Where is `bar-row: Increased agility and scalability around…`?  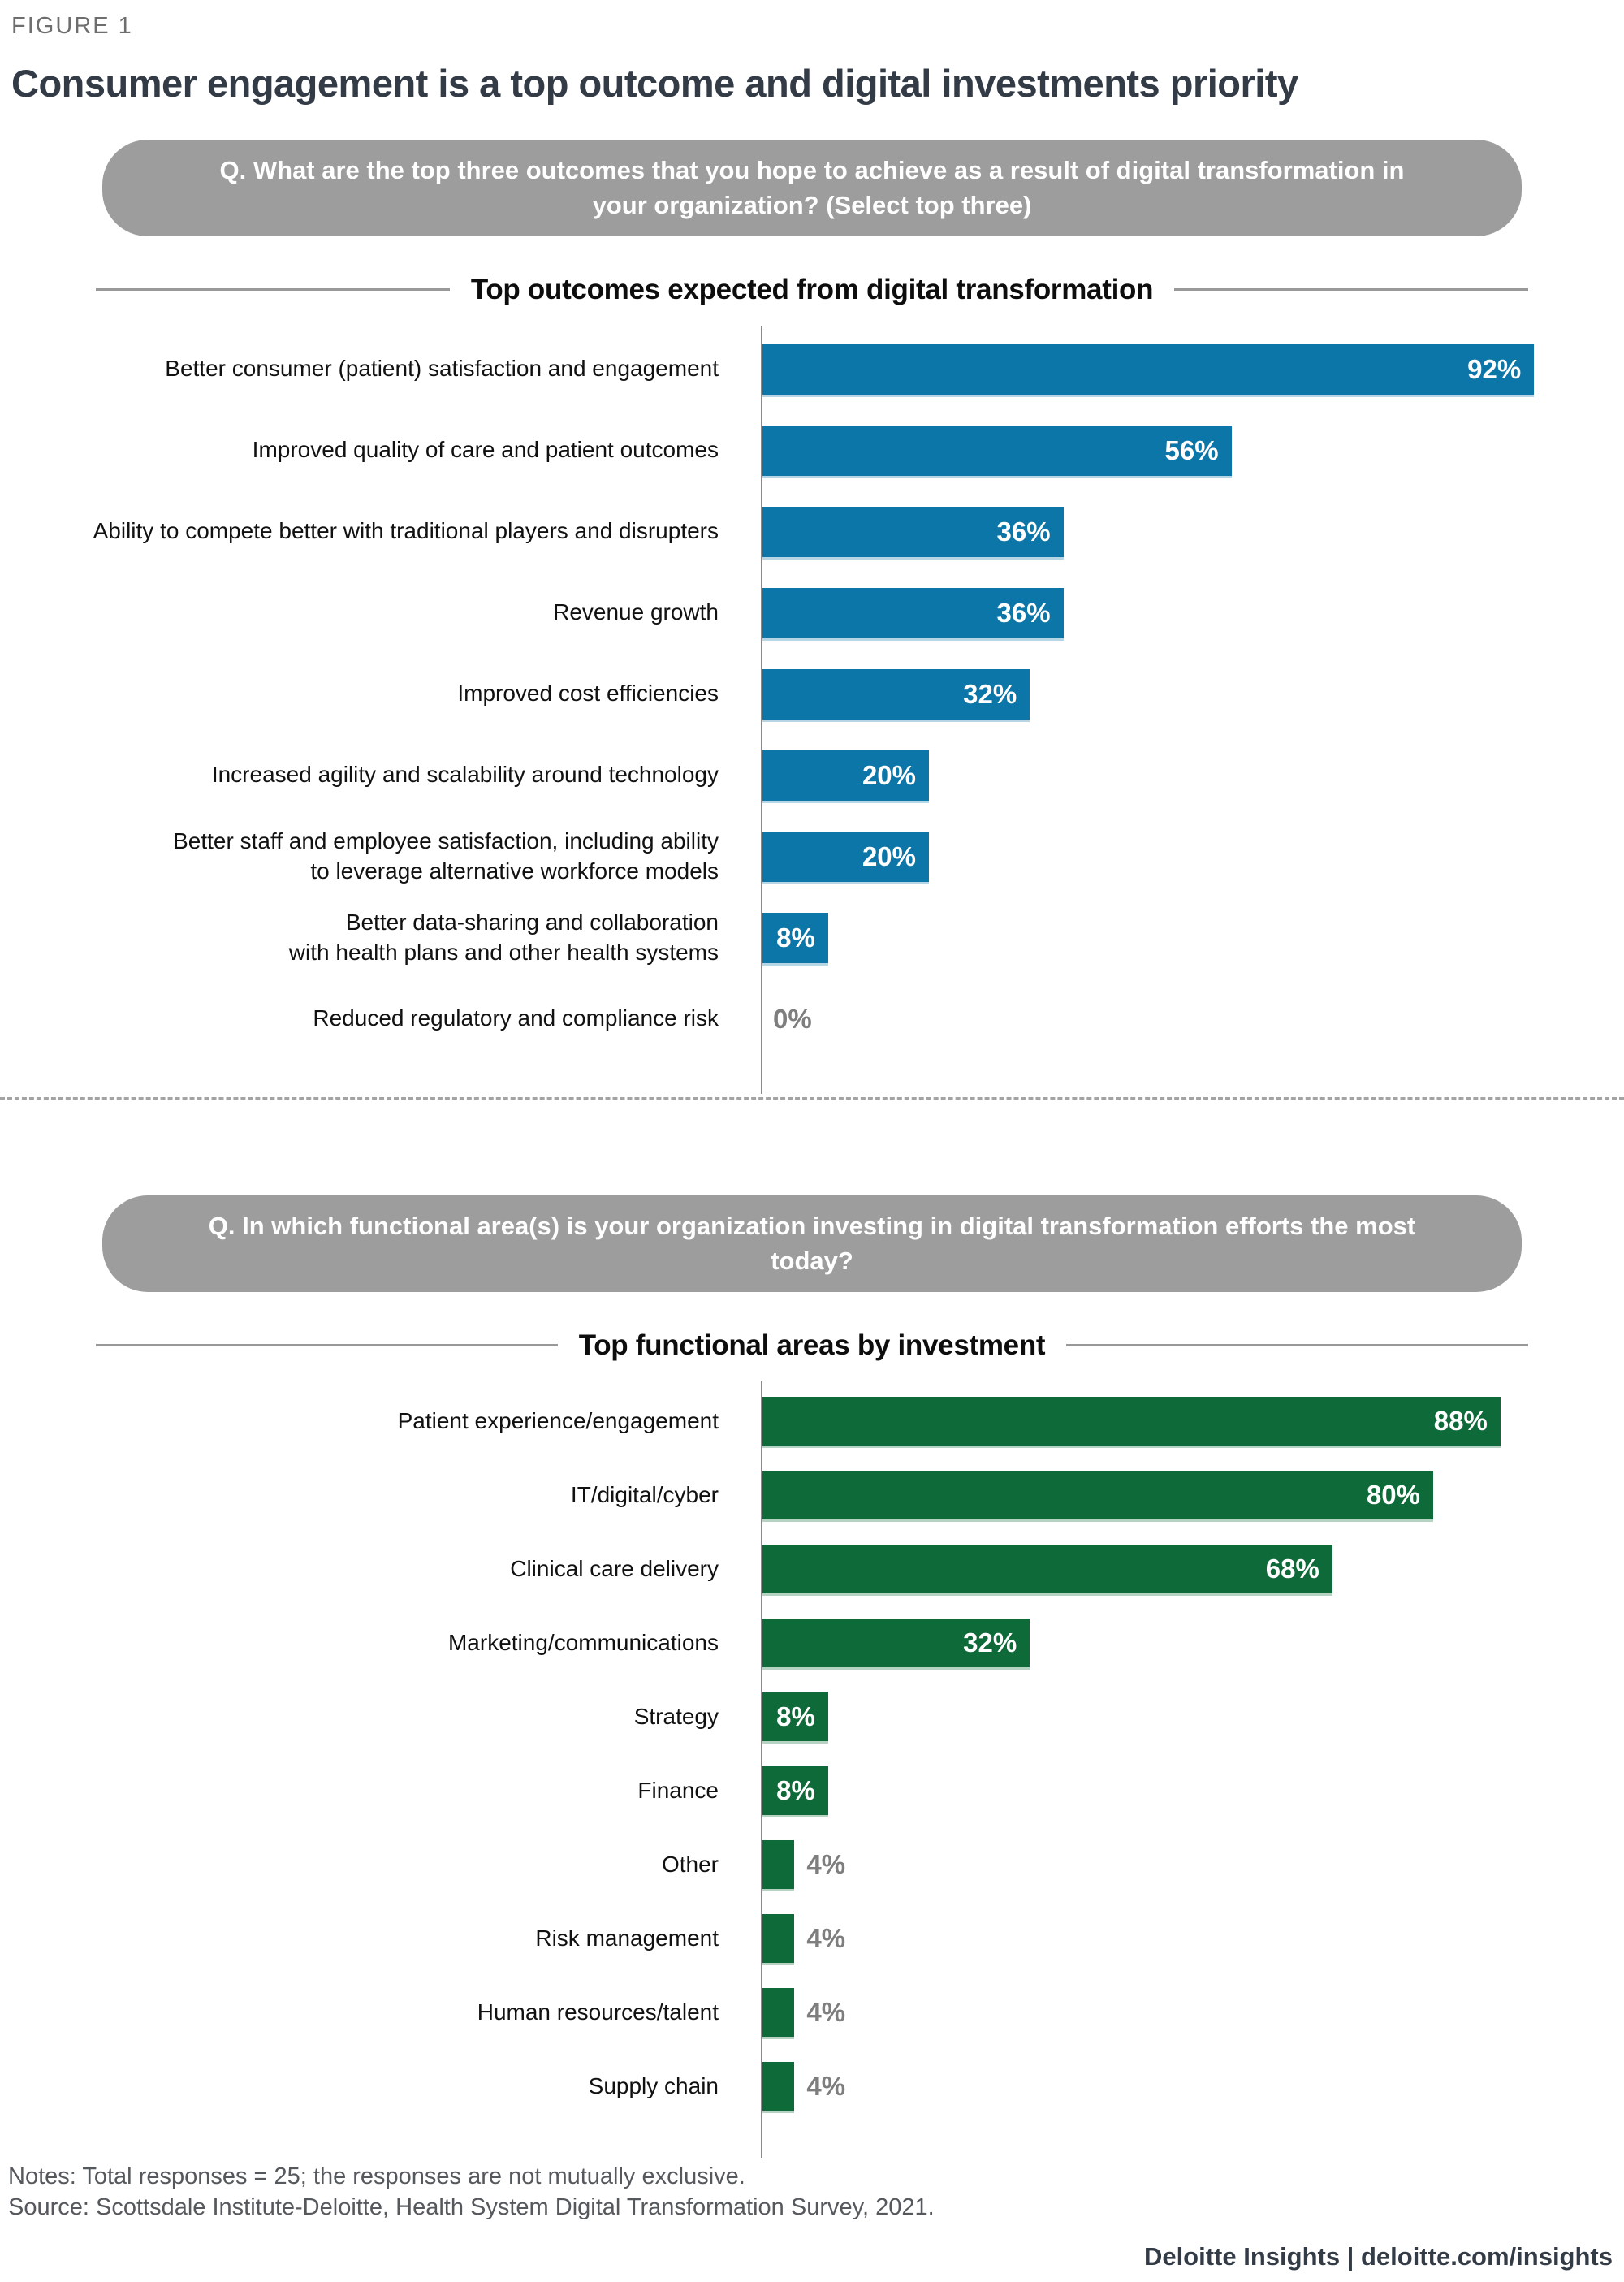 bar-row: Increased agility and scalability around… is located at coordinates (812, 775).